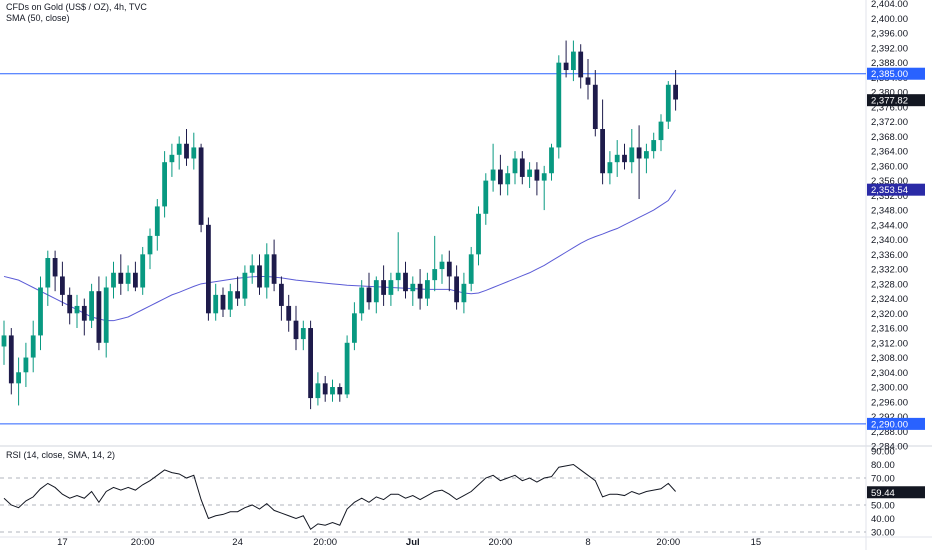 This screenshot has height=550, width=932. What do you see at coordinates (889, 373) in the screenshot?
I see `price-tick-label: 2,304.00` at bounding box center [889, 373].